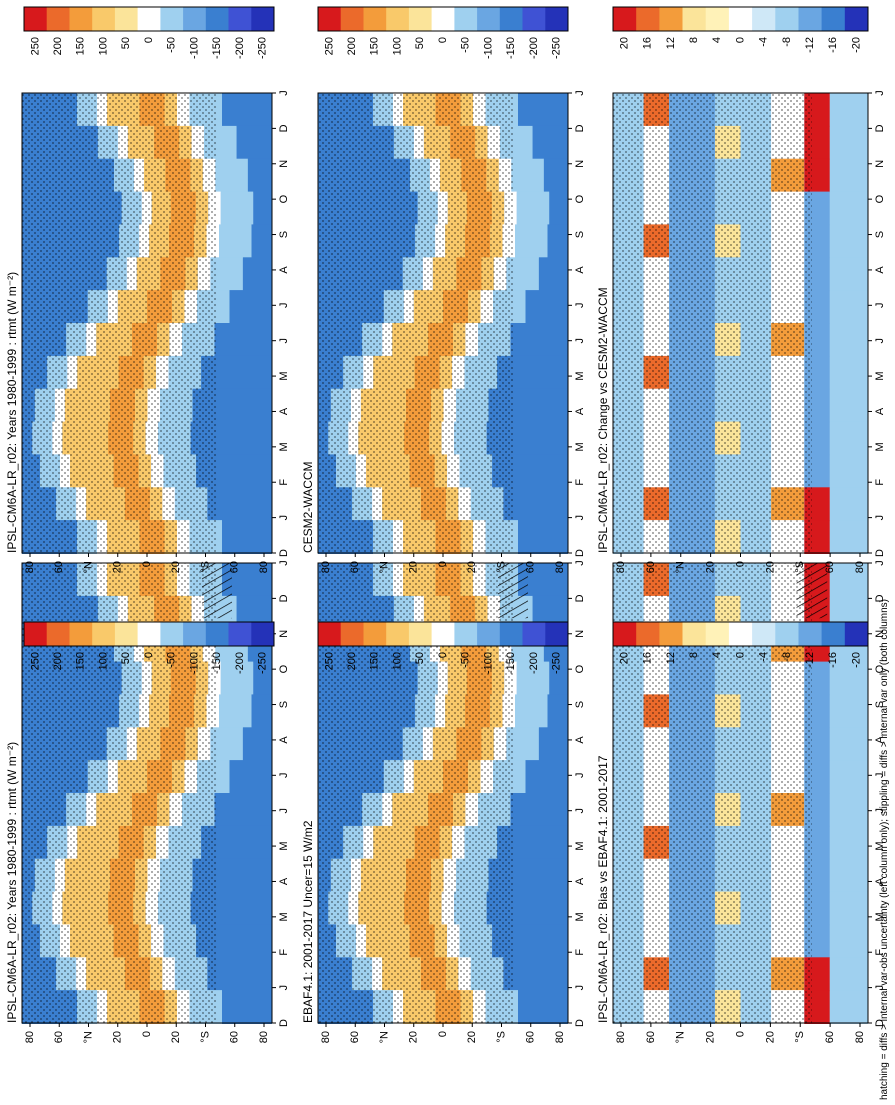 The width and height of the screenshot is (895, 1105). What do you see at coordinates (81, 661) in the screenshot?
I see `colorbar-label: 150` at bounding box center [81, 661].